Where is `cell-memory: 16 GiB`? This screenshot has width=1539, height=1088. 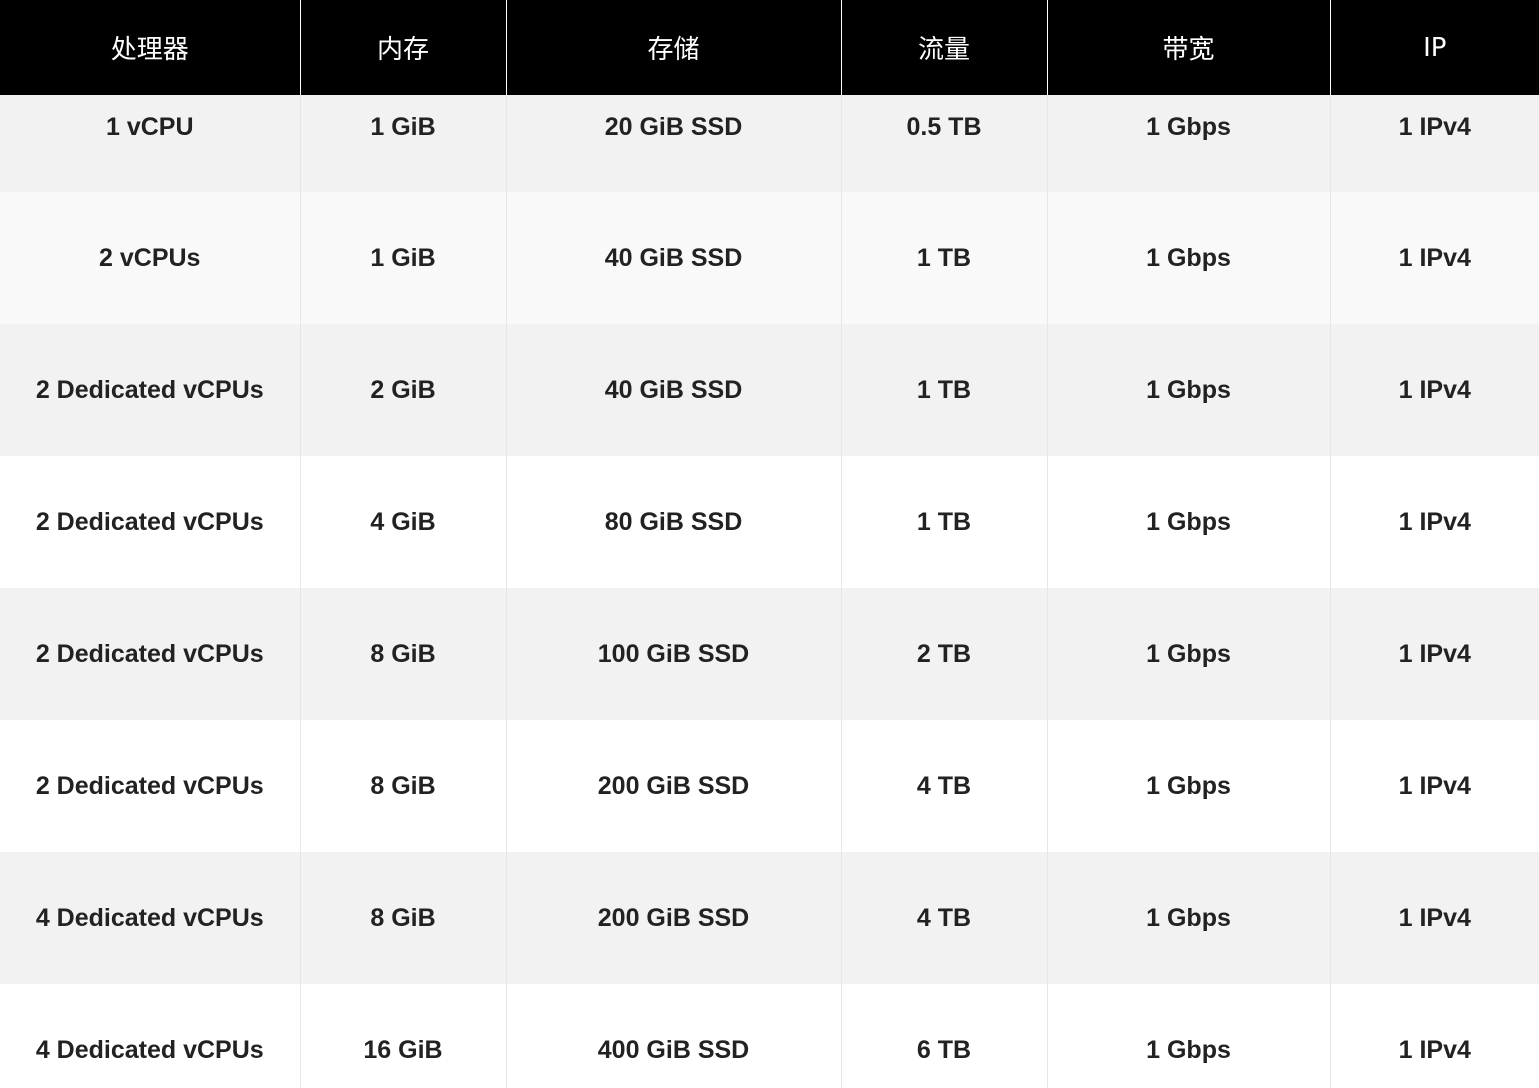
cell-memory: 16 GiB is located at coordinates (403, 1036).